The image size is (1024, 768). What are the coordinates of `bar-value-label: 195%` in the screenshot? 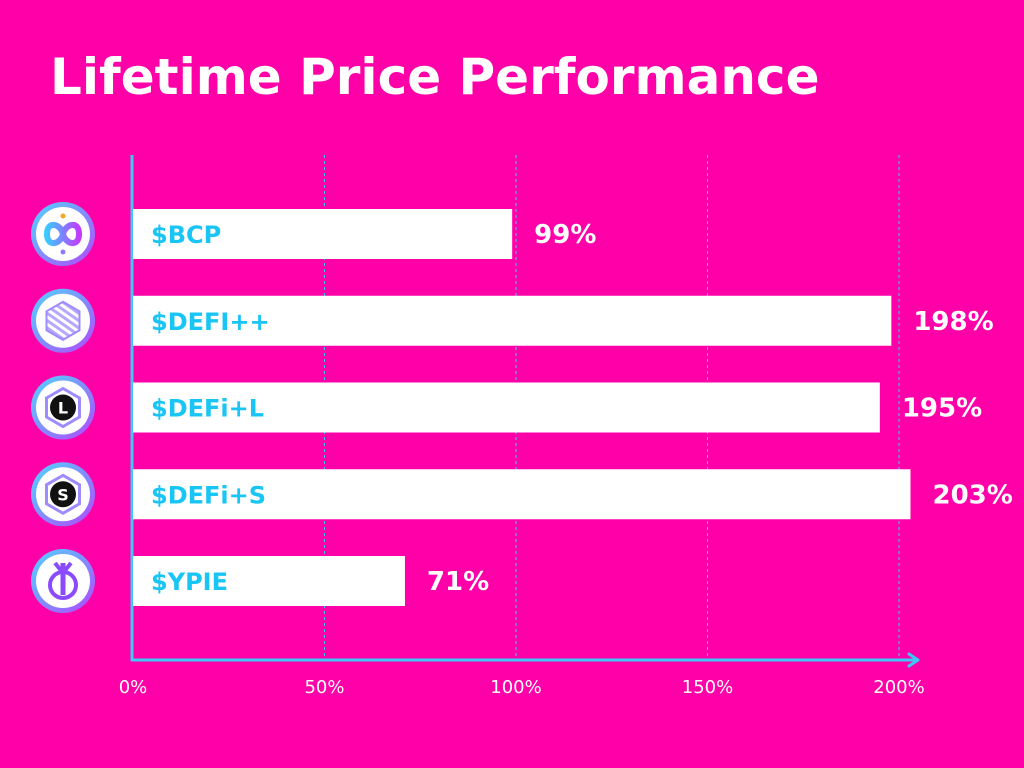 It's located at (942, 409).